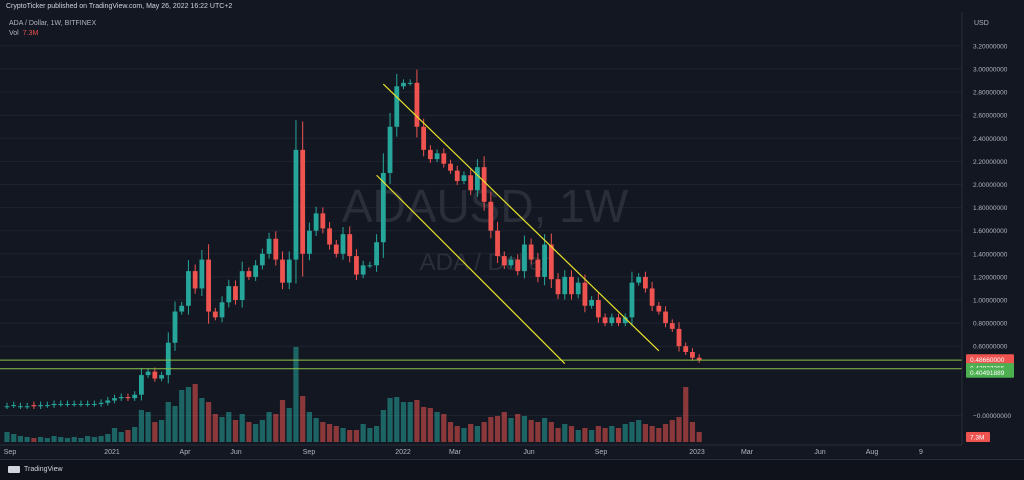 This screenshot has width=1024, height=480. Describe the element at coordinates (990, 277) in the screenshot. I see `price-tick-label: 1.20000000` at that location.